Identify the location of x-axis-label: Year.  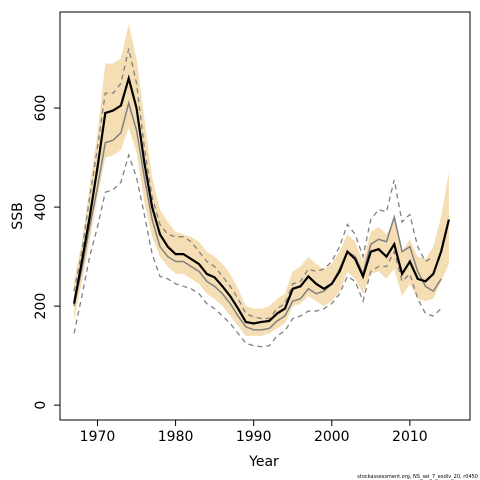
(263, 462).